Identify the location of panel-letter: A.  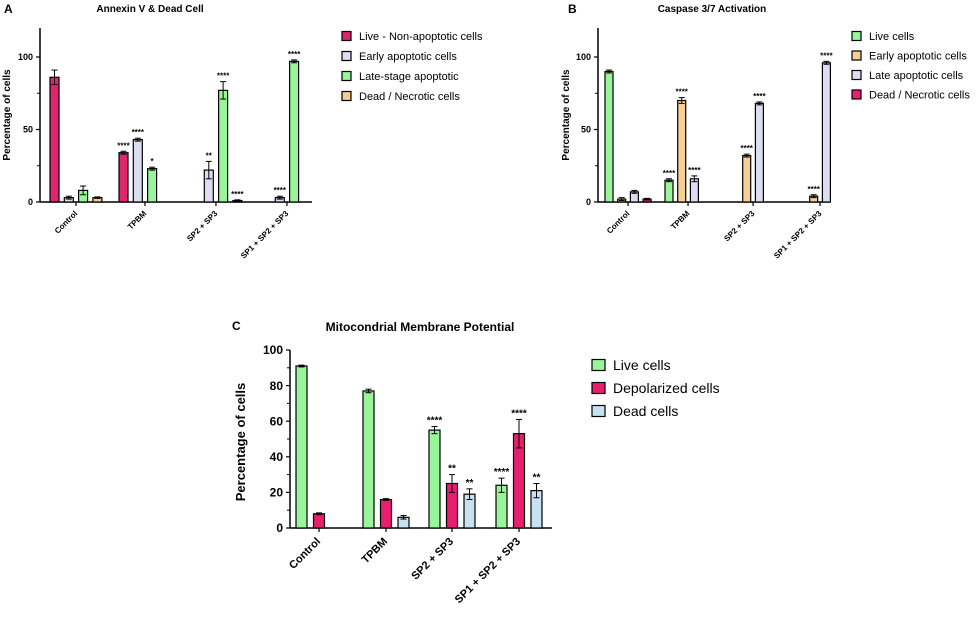
(8, 9).